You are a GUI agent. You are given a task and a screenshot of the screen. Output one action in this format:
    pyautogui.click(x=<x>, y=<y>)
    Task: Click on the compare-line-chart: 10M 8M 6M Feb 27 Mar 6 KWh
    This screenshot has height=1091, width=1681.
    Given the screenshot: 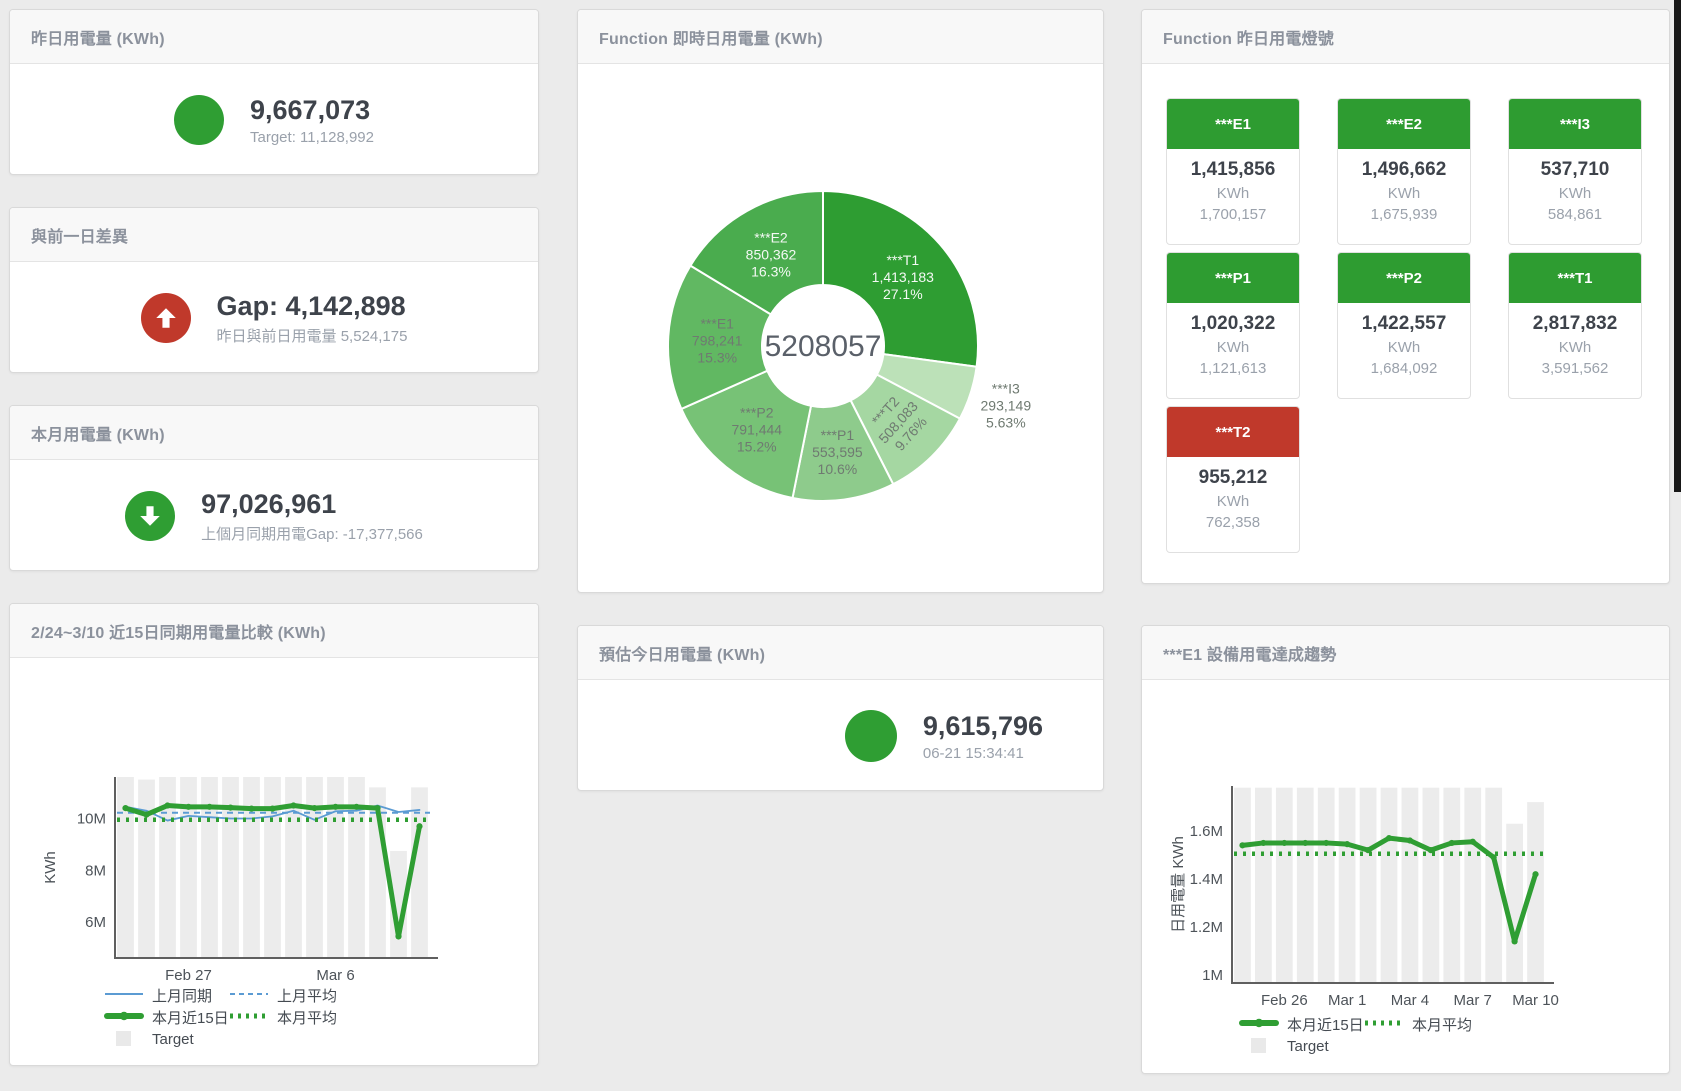 What is the action you would take?
    pyautogui.click(x=274, y=862)
    